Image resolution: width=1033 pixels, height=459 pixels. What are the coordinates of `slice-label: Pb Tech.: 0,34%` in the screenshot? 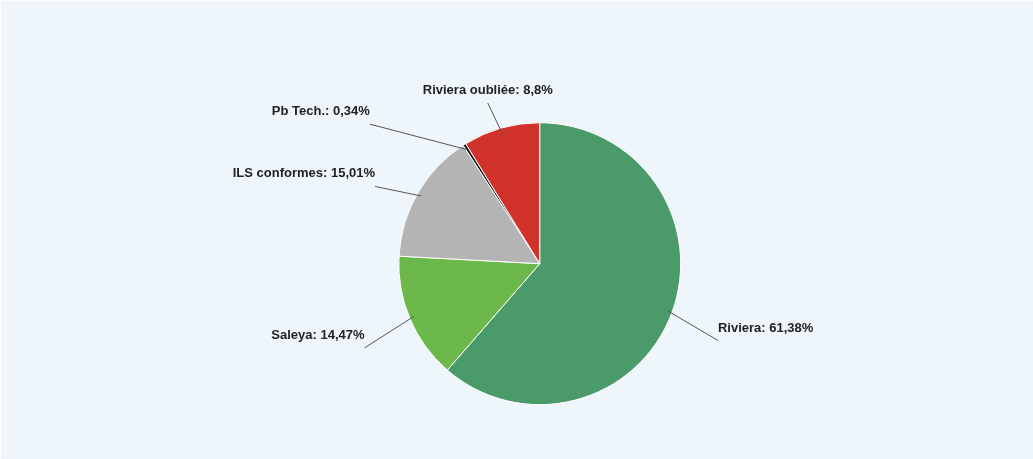 It's located at (321, 111).